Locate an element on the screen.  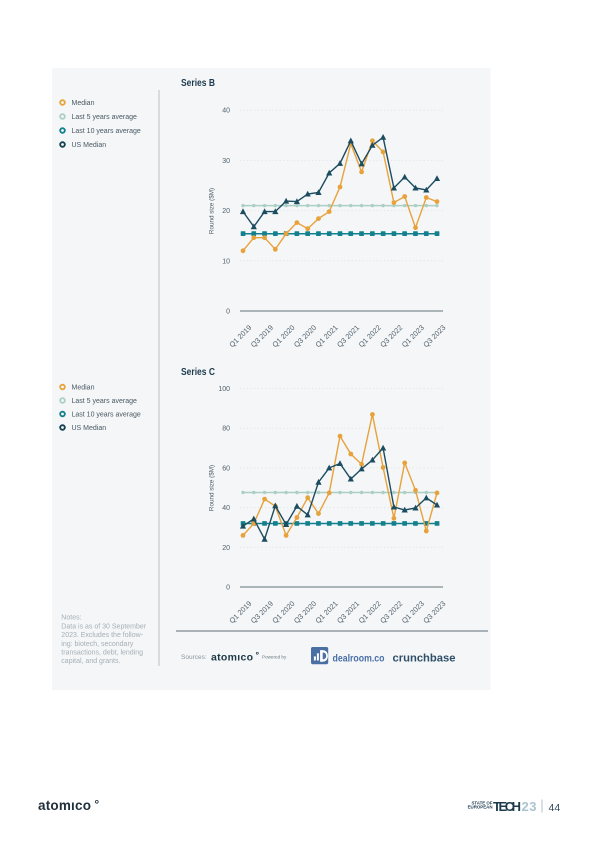
svg-text: ing: biotech, secondary is located at coordinates (97, 644).